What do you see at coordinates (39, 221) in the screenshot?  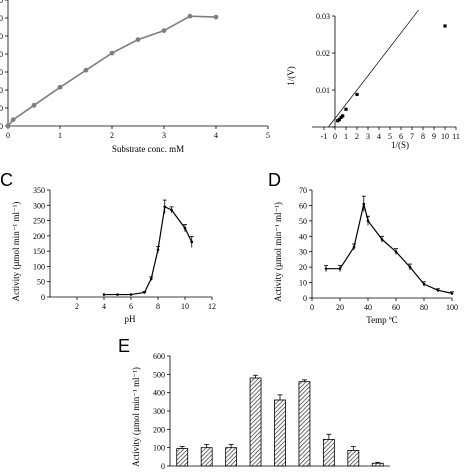 I see `y-tick-label: 250` at bounding box center [39, 221].